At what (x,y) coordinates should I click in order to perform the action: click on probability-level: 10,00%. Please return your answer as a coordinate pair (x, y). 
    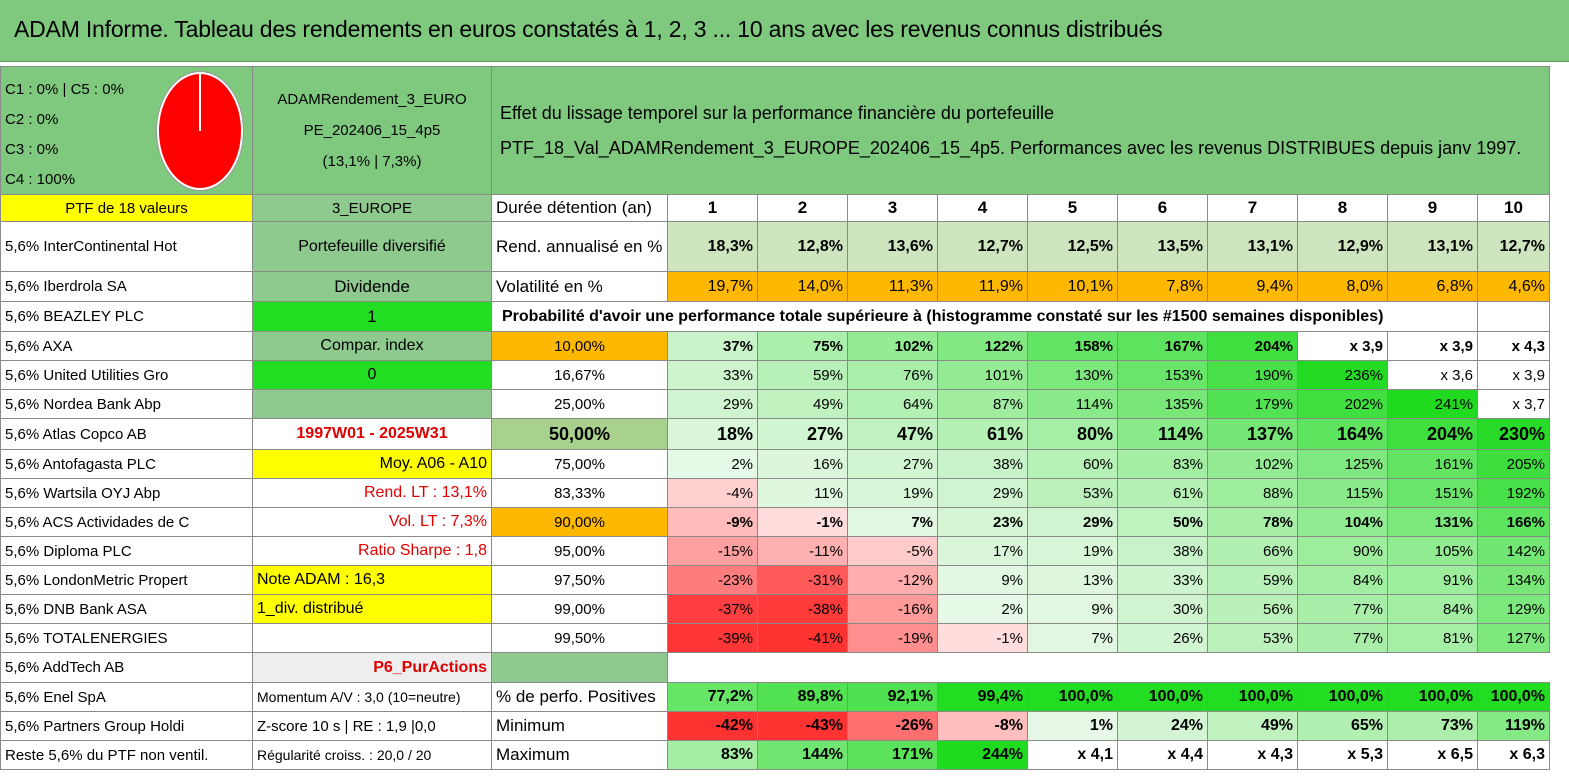
    Looking at the image, I should click on (579, 346).